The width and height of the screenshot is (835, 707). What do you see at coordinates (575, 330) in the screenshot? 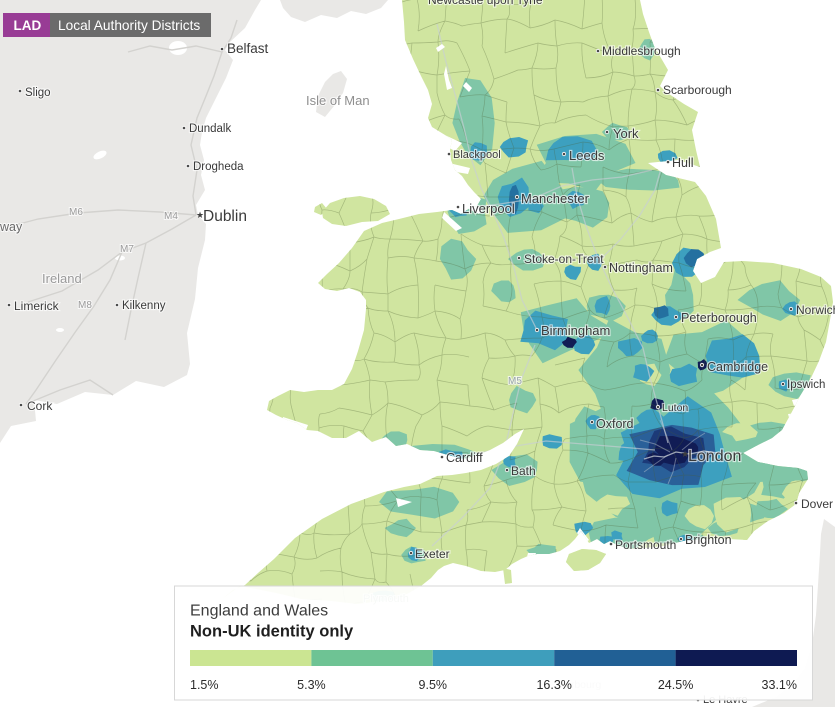
I see `svg-text: Birmingham` at bounding box center [575, 330].